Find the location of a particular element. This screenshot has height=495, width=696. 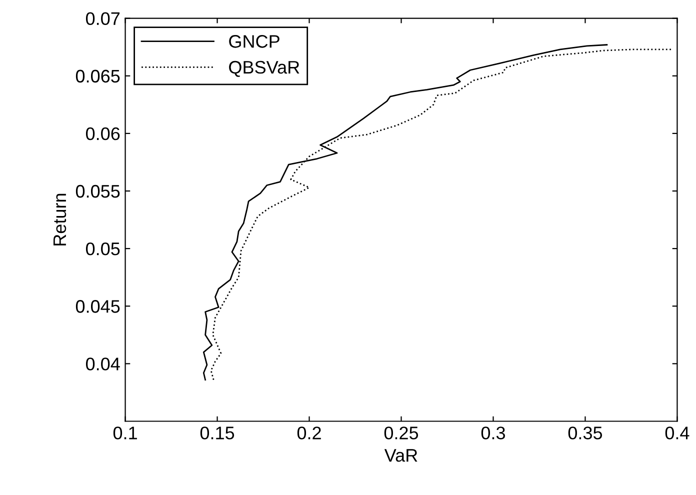

y-tick-label: 0.06 is located at coordinates (103, 133).